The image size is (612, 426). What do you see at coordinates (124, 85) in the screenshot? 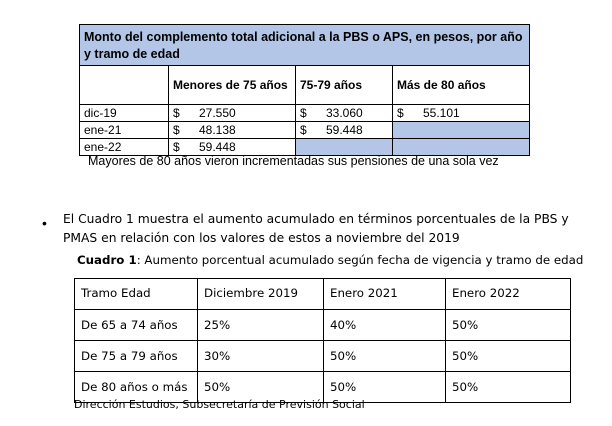
I see `table1-corner-cell` at bounding box center [124, 85].